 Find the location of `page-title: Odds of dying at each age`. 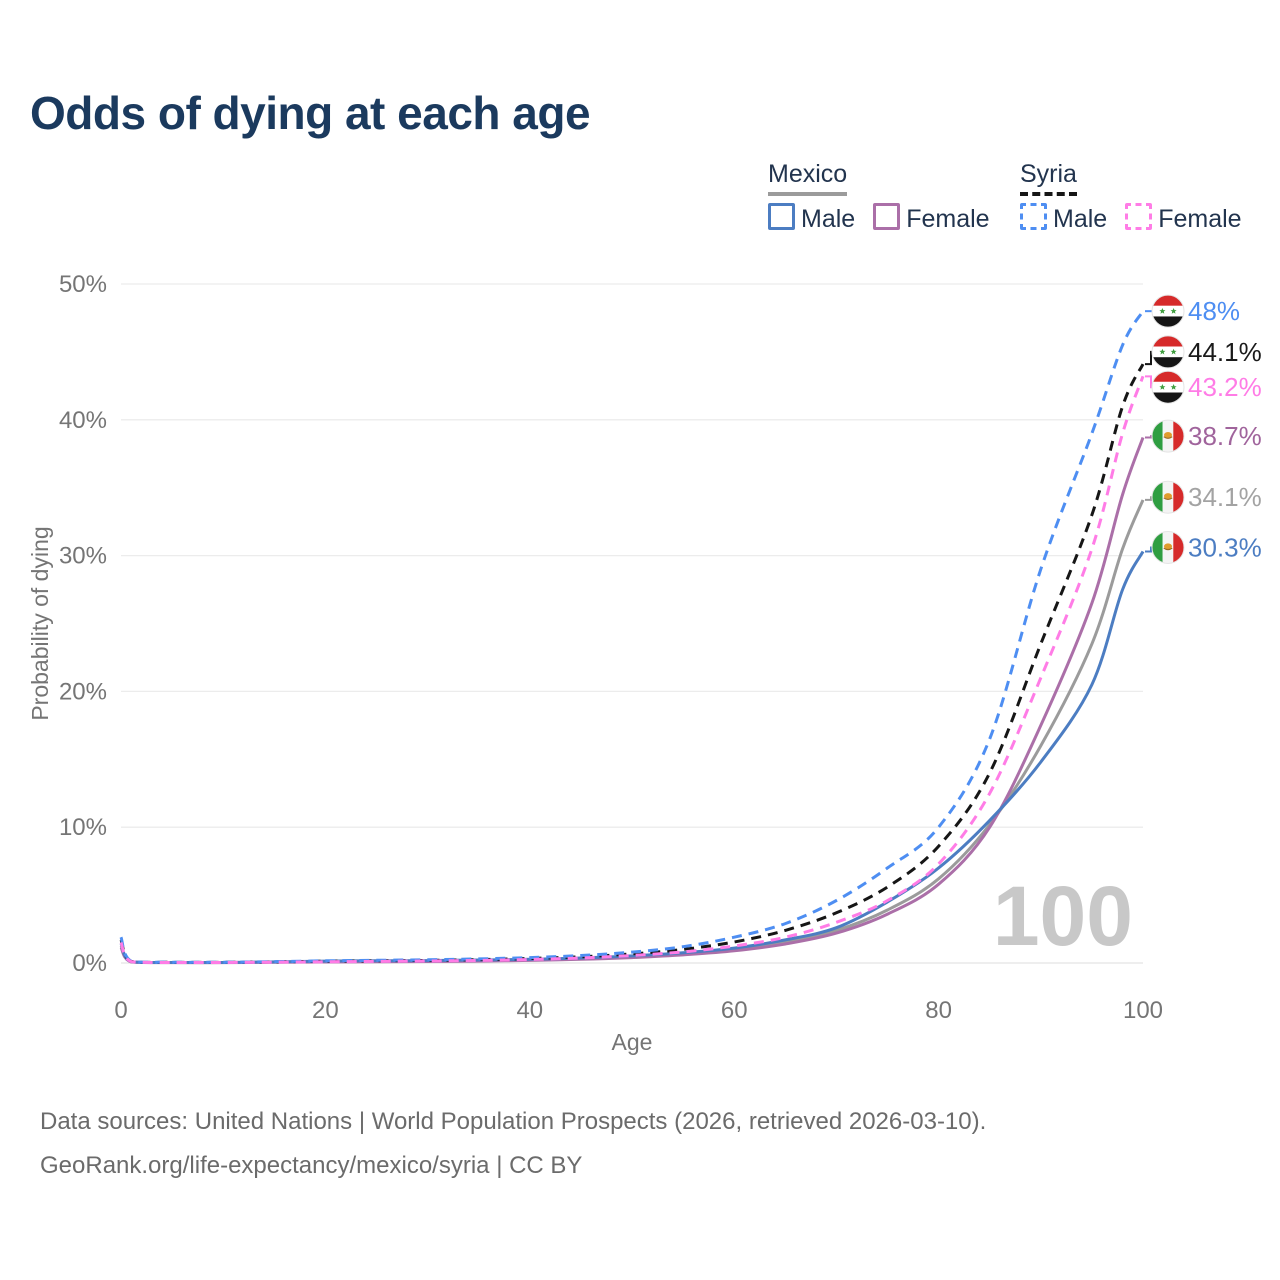

page-title: Odds of dying at each age is located at coordinates (310, 113).